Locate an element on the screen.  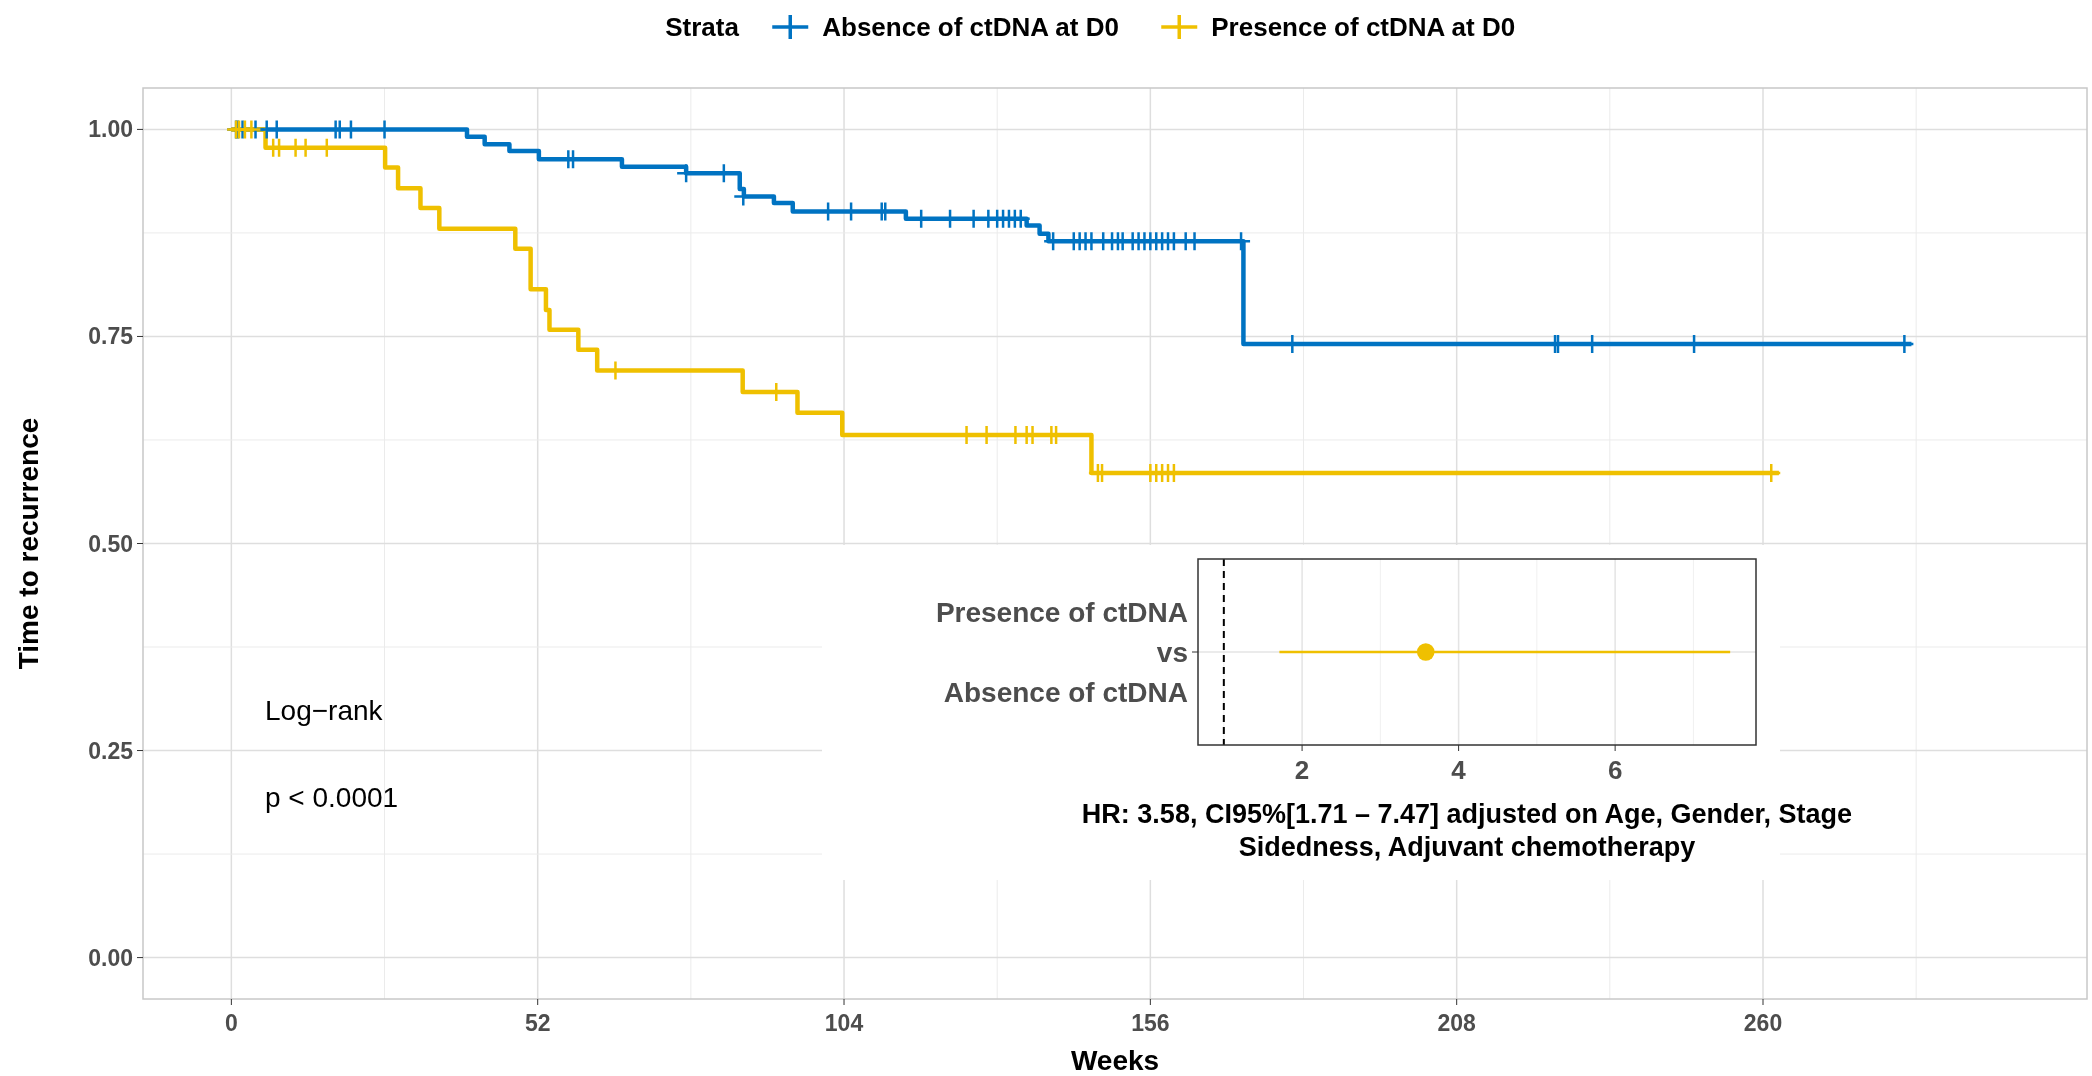
x-tick-label: 6 is located at coordinates (1615, 770).